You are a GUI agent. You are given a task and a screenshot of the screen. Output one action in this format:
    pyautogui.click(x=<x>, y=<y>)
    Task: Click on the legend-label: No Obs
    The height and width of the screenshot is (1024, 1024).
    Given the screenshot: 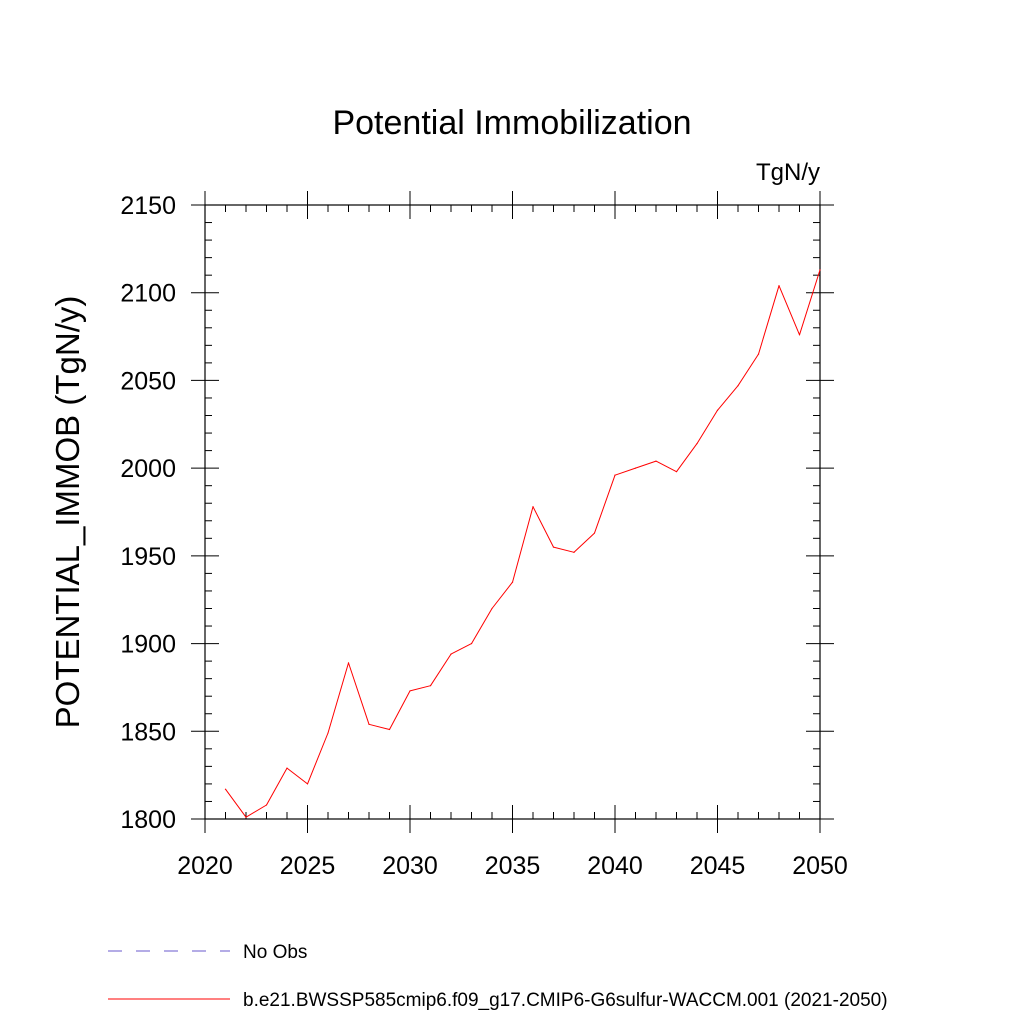 What is the action you would take?
    pyautogui.click(x=275, y=952)
    